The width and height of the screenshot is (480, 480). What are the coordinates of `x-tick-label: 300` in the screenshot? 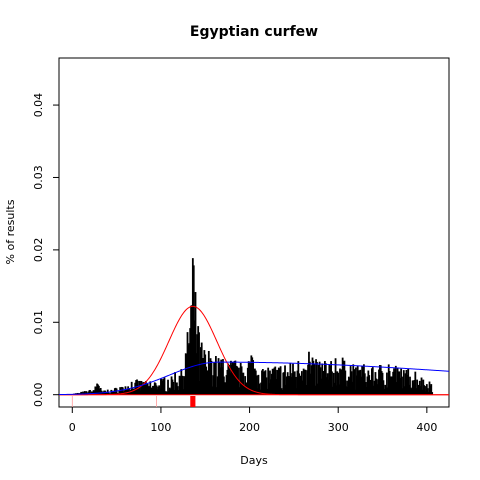 It's located at (338, 427).